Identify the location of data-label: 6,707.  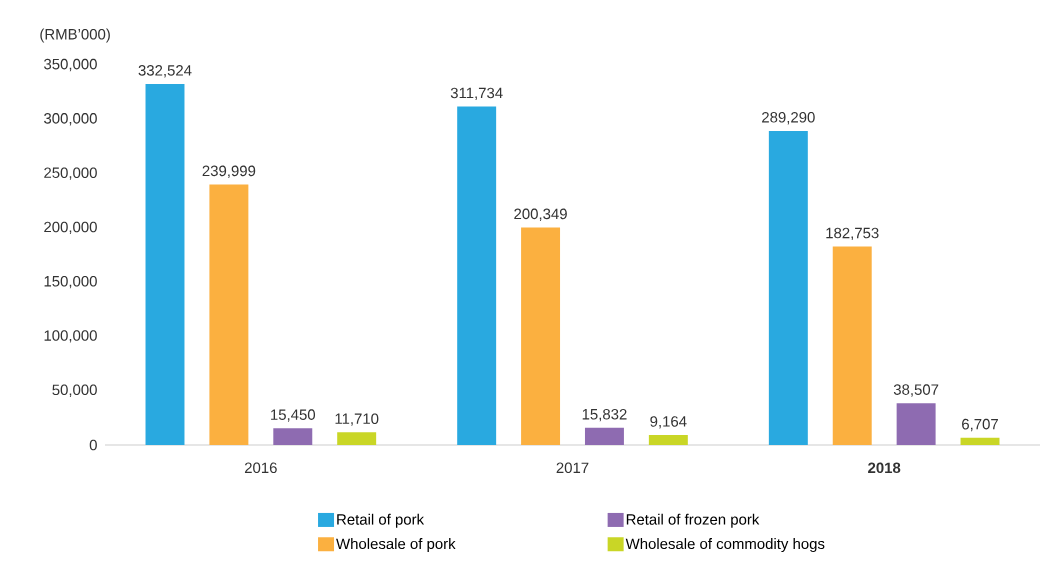
(980, 425).